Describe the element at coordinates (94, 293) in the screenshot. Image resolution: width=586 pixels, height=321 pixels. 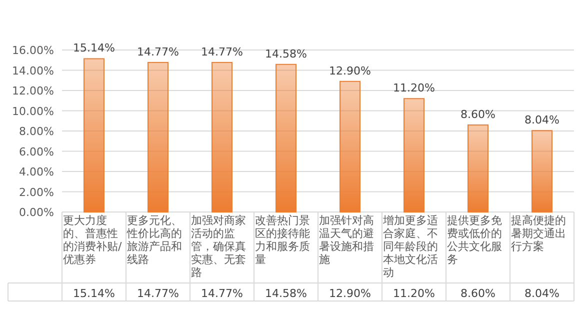
I see `data-label: 15.14%` at that location.